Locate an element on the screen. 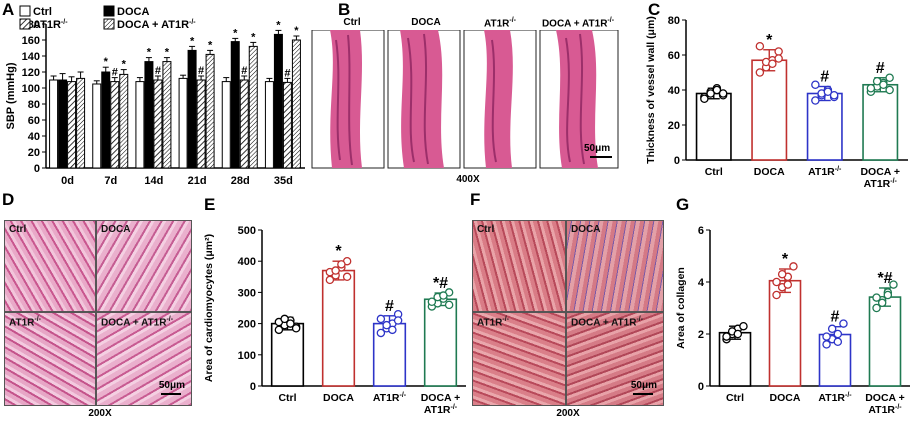 The image size is (913, 423). vessel-image-ctrl is located at coordinates (348, 99).